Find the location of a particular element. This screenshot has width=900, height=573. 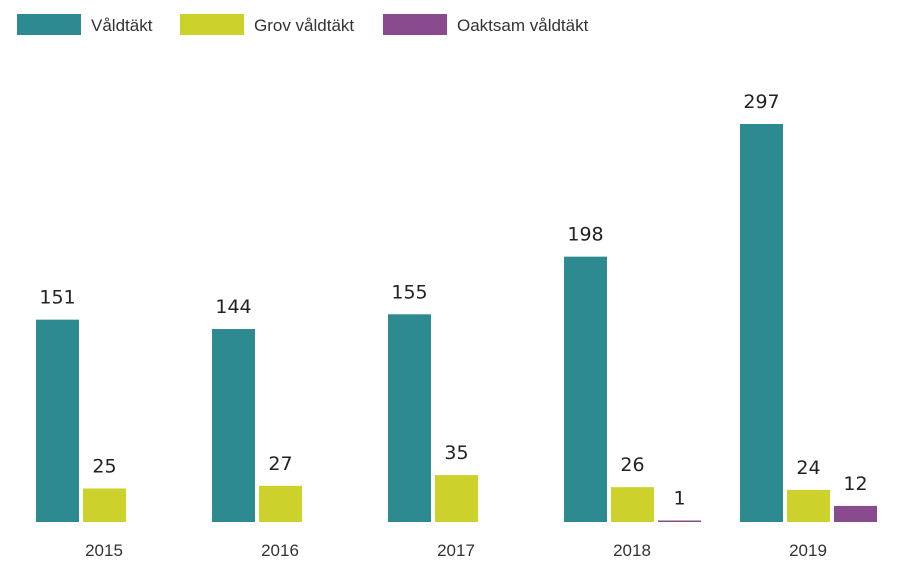

legend-label: Grov våldtäkt is located at coordinates (304, 25).